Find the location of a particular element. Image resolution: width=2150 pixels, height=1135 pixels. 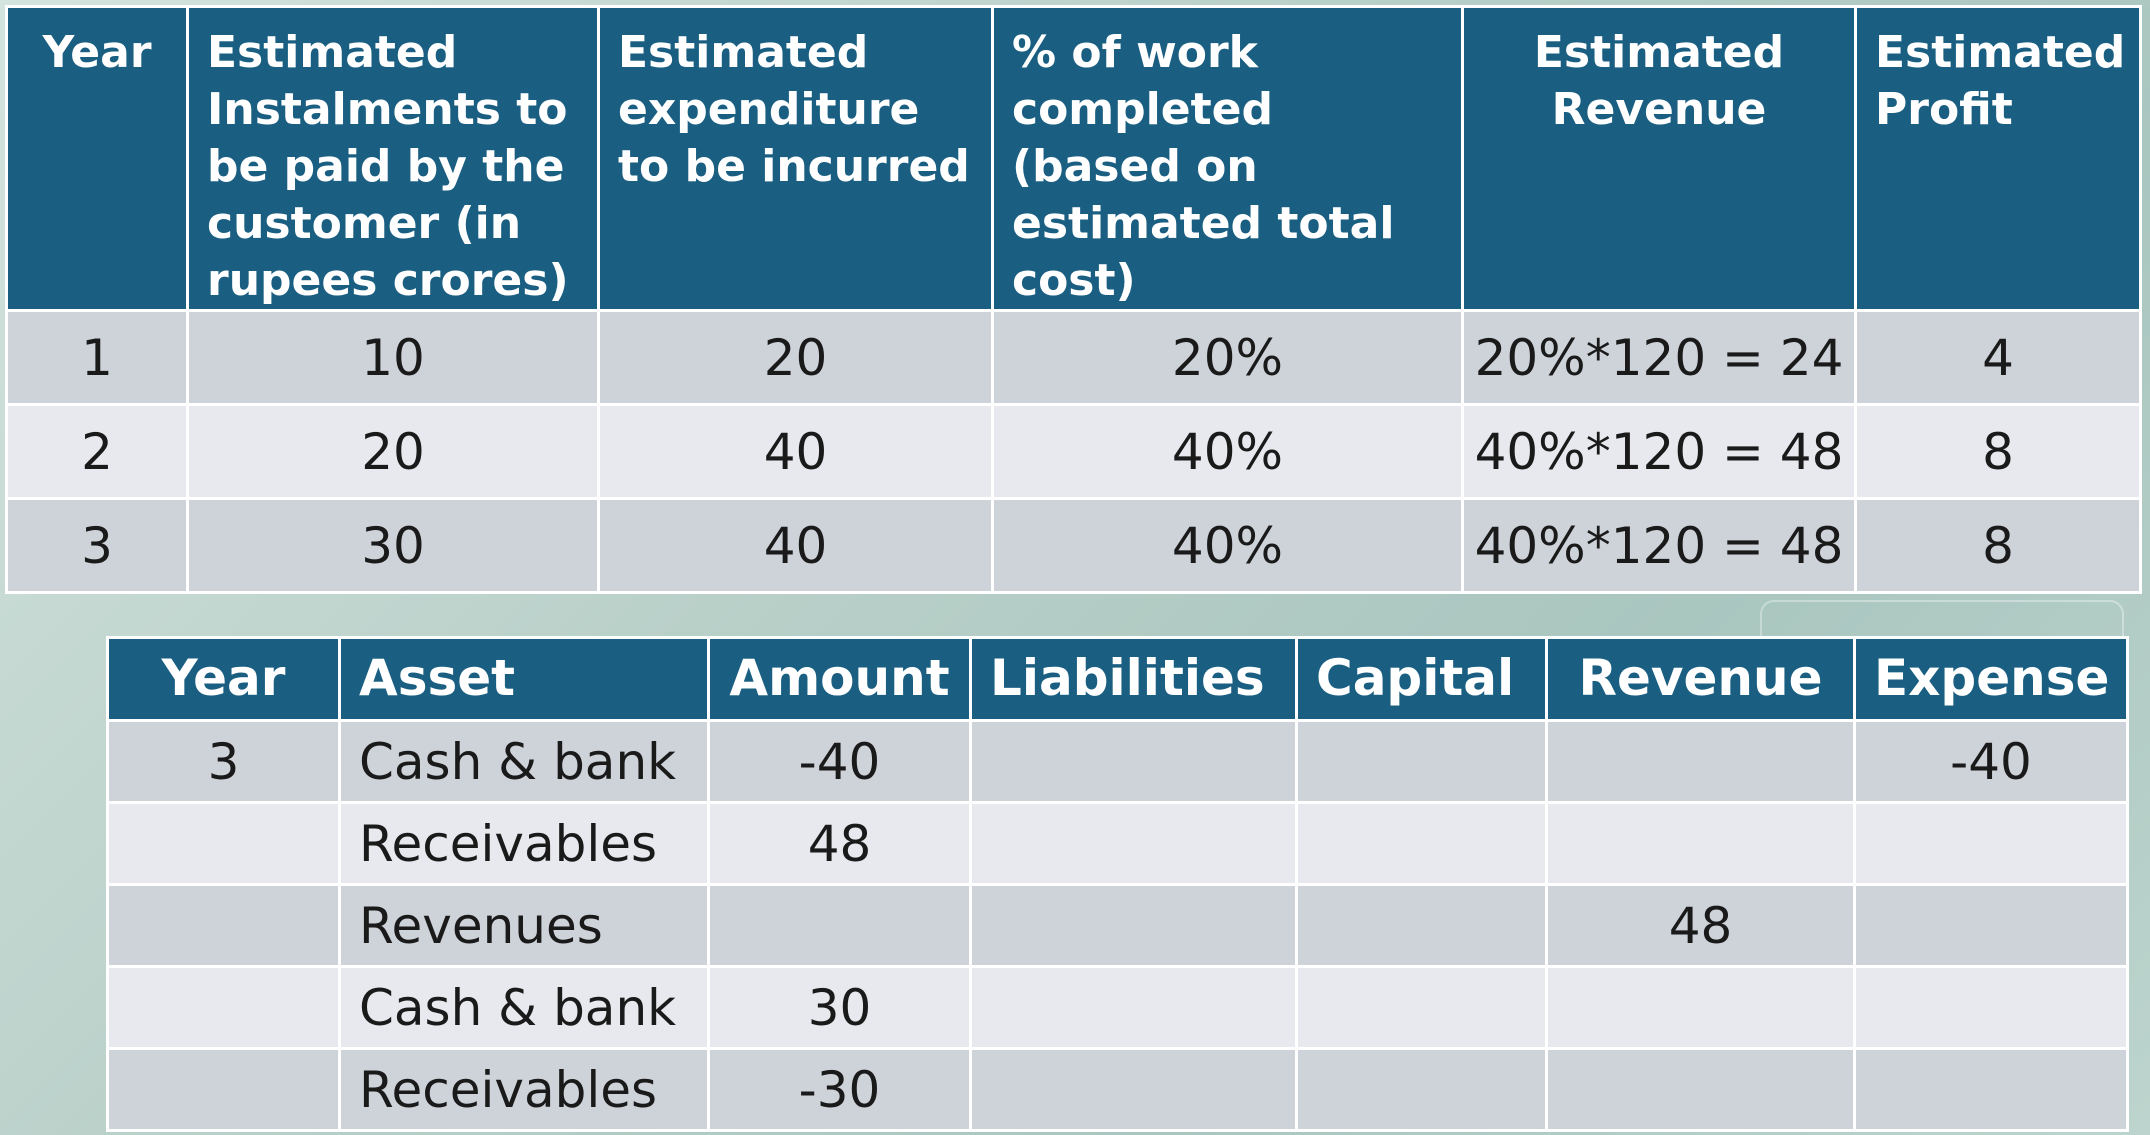

table-row: Revenues 48 is located at coordinates (1117, 925).